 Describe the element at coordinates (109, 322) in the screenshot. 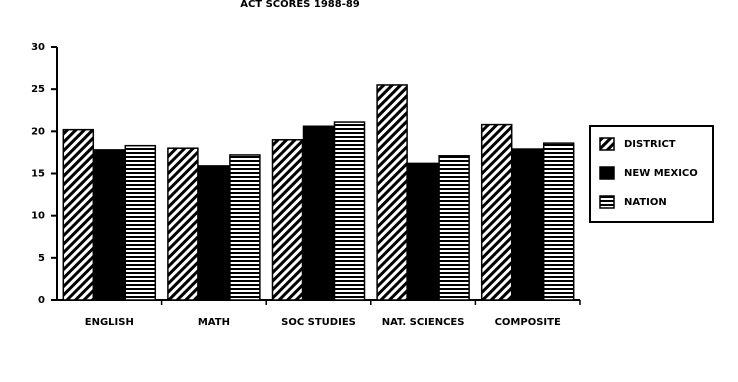

I see `x-tick-label: ENGLISH` at that location.